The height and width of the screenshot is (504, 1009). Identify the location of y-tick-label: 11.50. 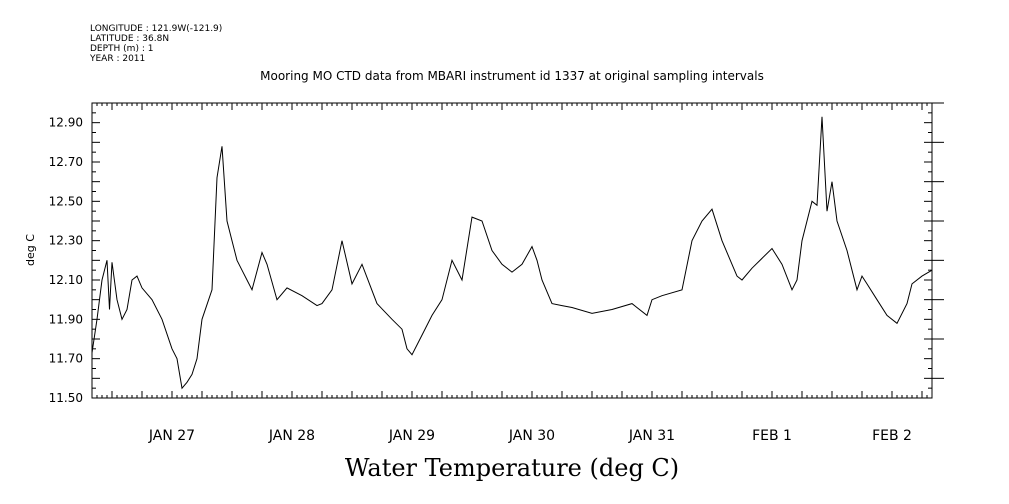
(66, 398).